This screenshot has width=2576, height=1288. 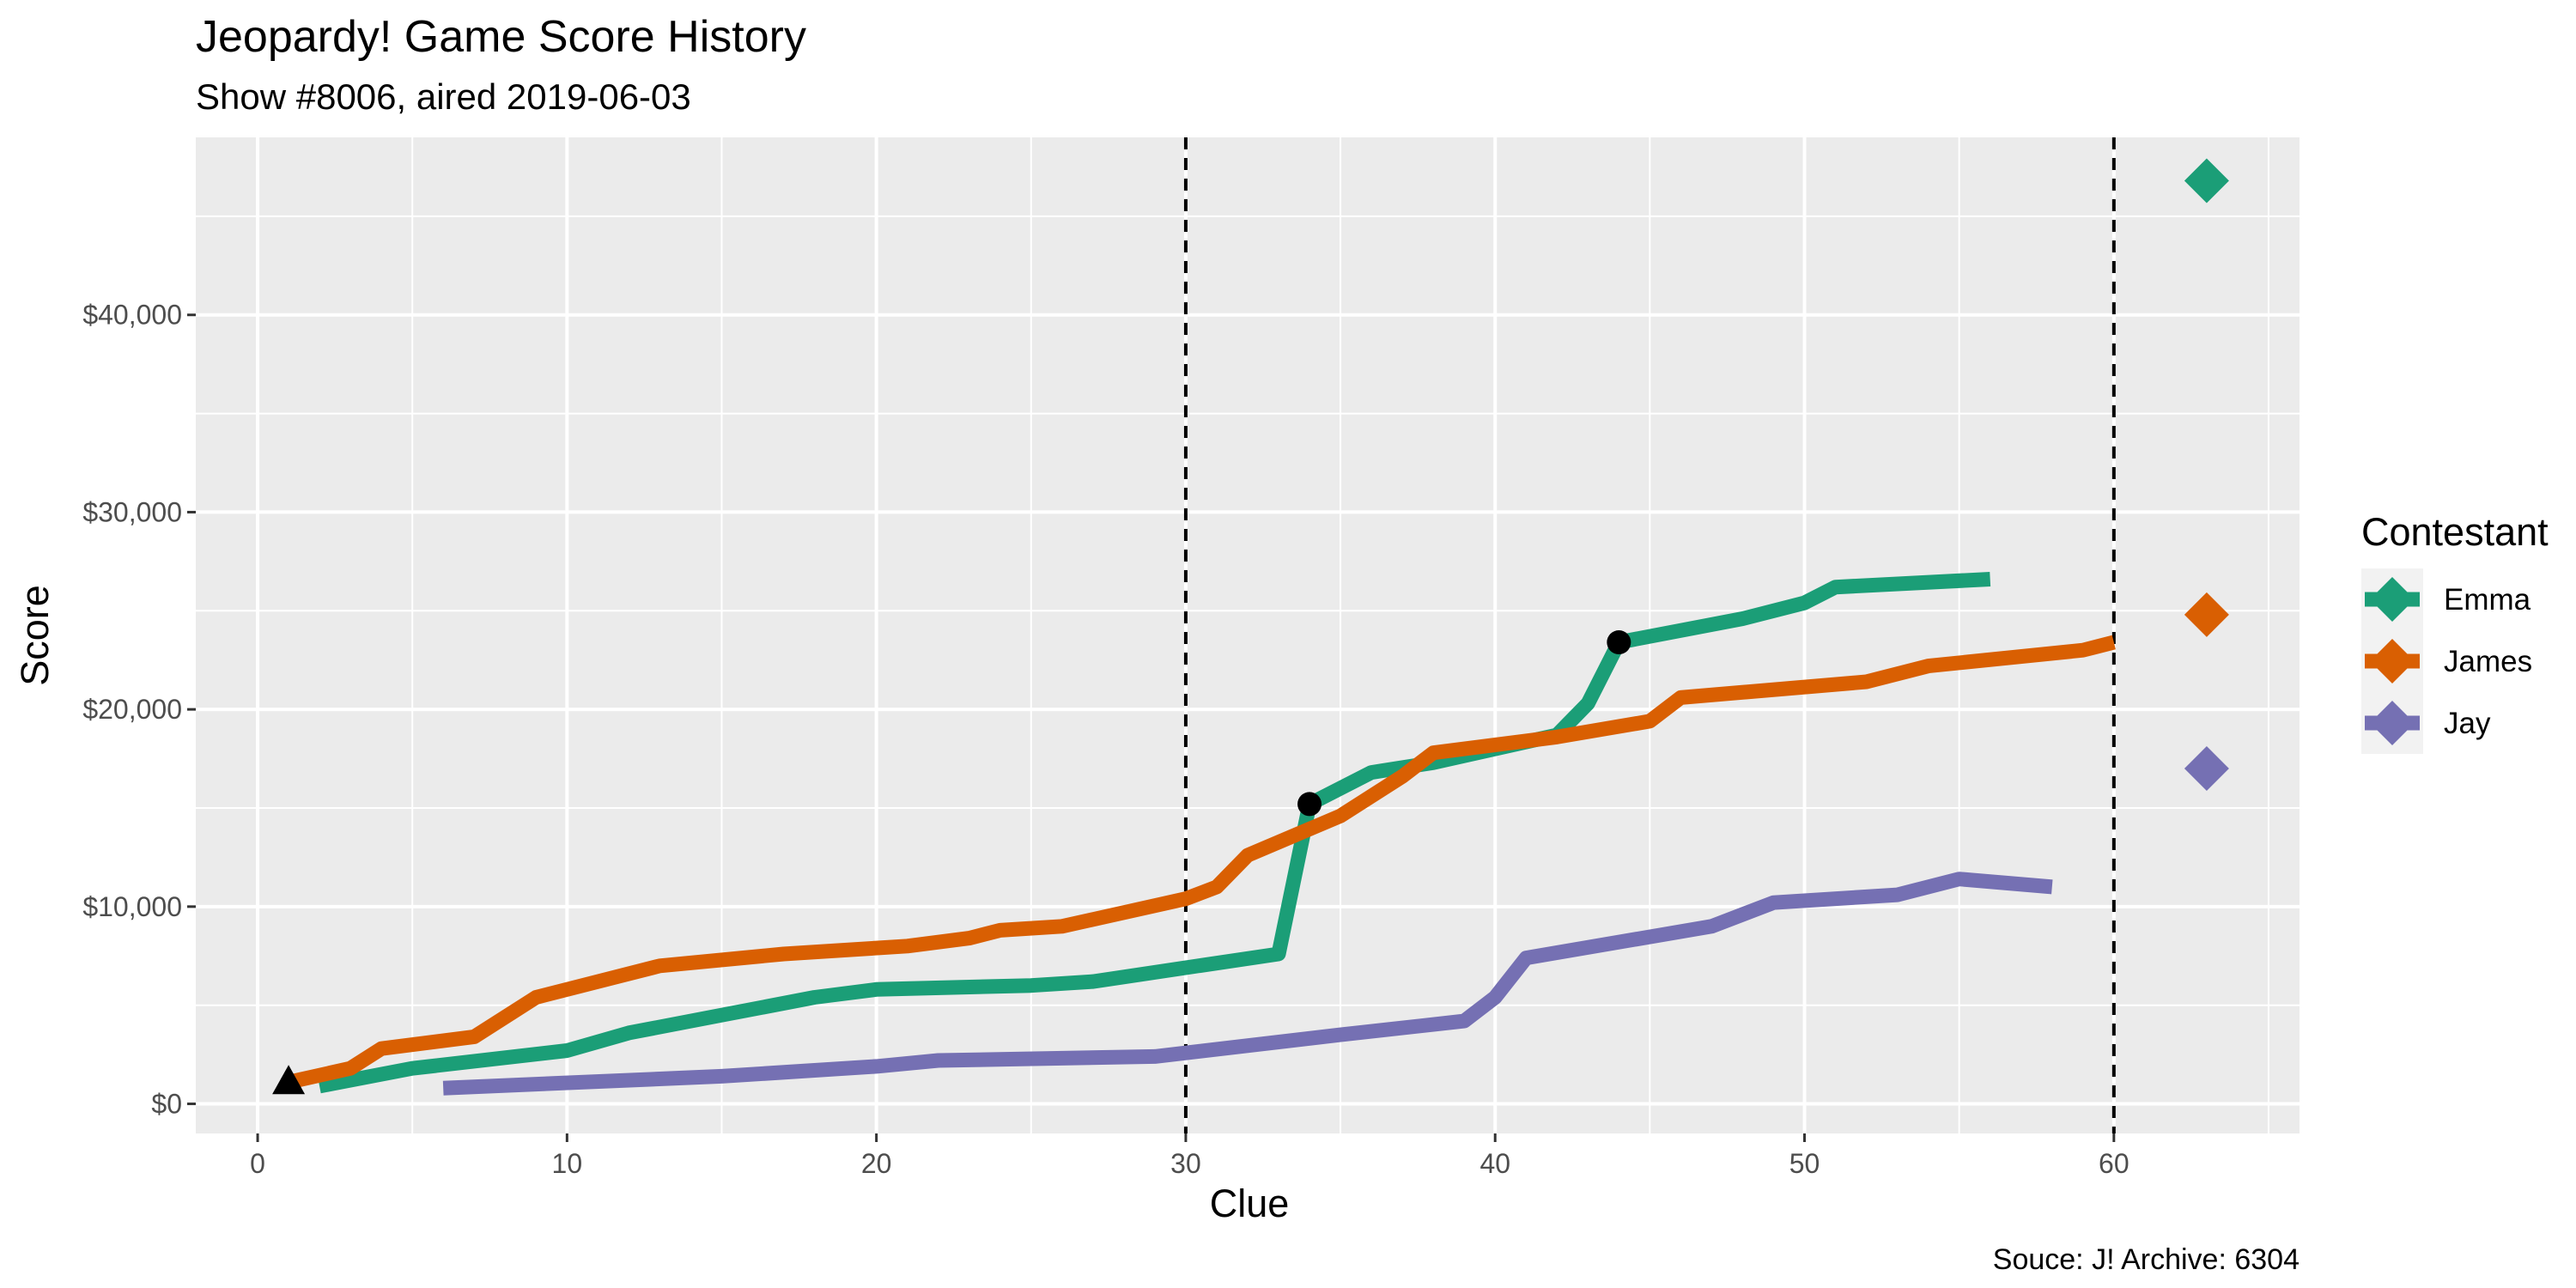 What do you see at coordinates (567, 1163) in the screenshot?
I see `x-tick-label: 10` at bounding box center [567, 1163].